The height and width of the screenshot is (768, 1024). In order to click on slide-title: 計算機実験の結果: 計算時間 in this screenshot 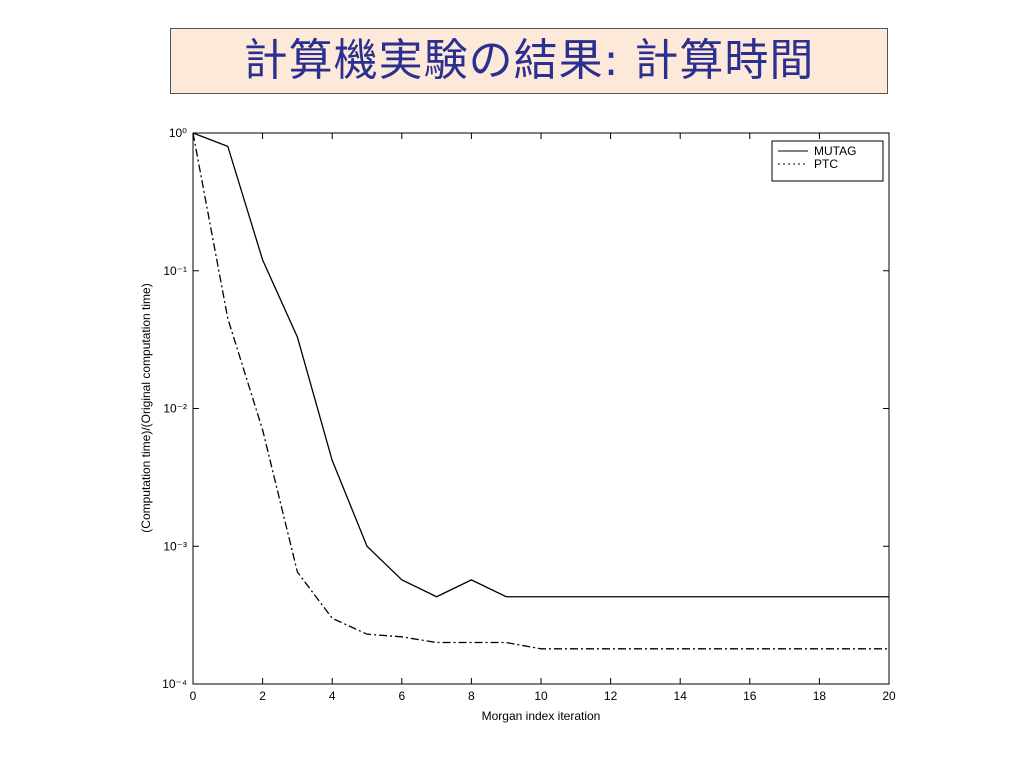, I will do `click(529, 61)`.